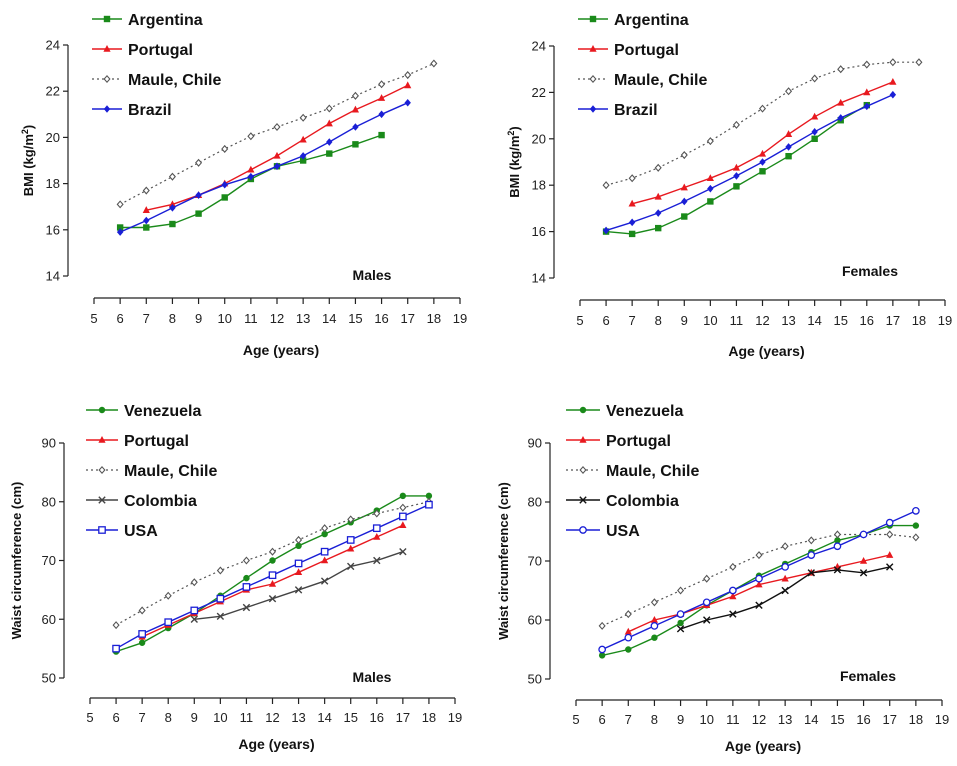 This screenshot has width=957, height=766. What do you see at coordinates (150, 110) in the screenshot?
I see `legend-label: Brazil` at bounding box center [150, 110].